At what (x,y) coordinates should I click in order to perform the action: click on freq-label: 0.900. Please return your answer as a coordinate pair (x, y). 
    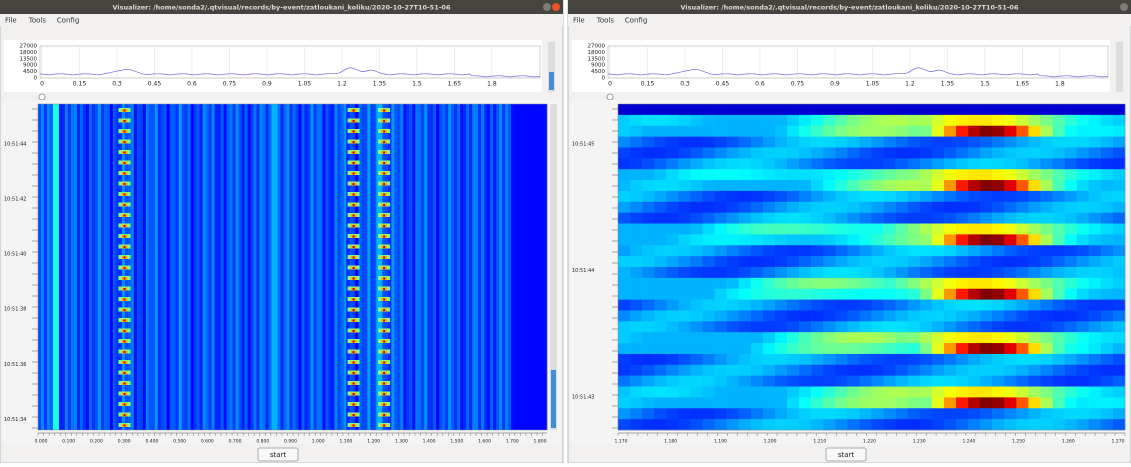
    Looking at the image, I should click on (290, 442).